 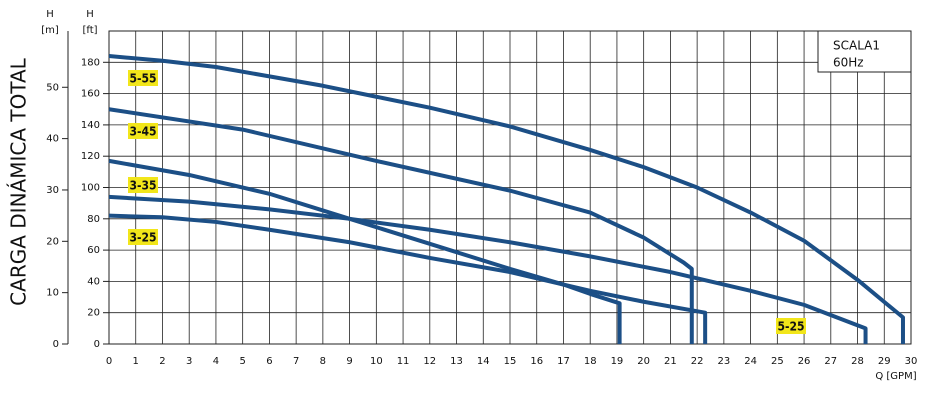 What do you see at coordinates (52, 293) in the screenshot?
I see `y2-tick-label: 10` at bounding box center [52, 293].